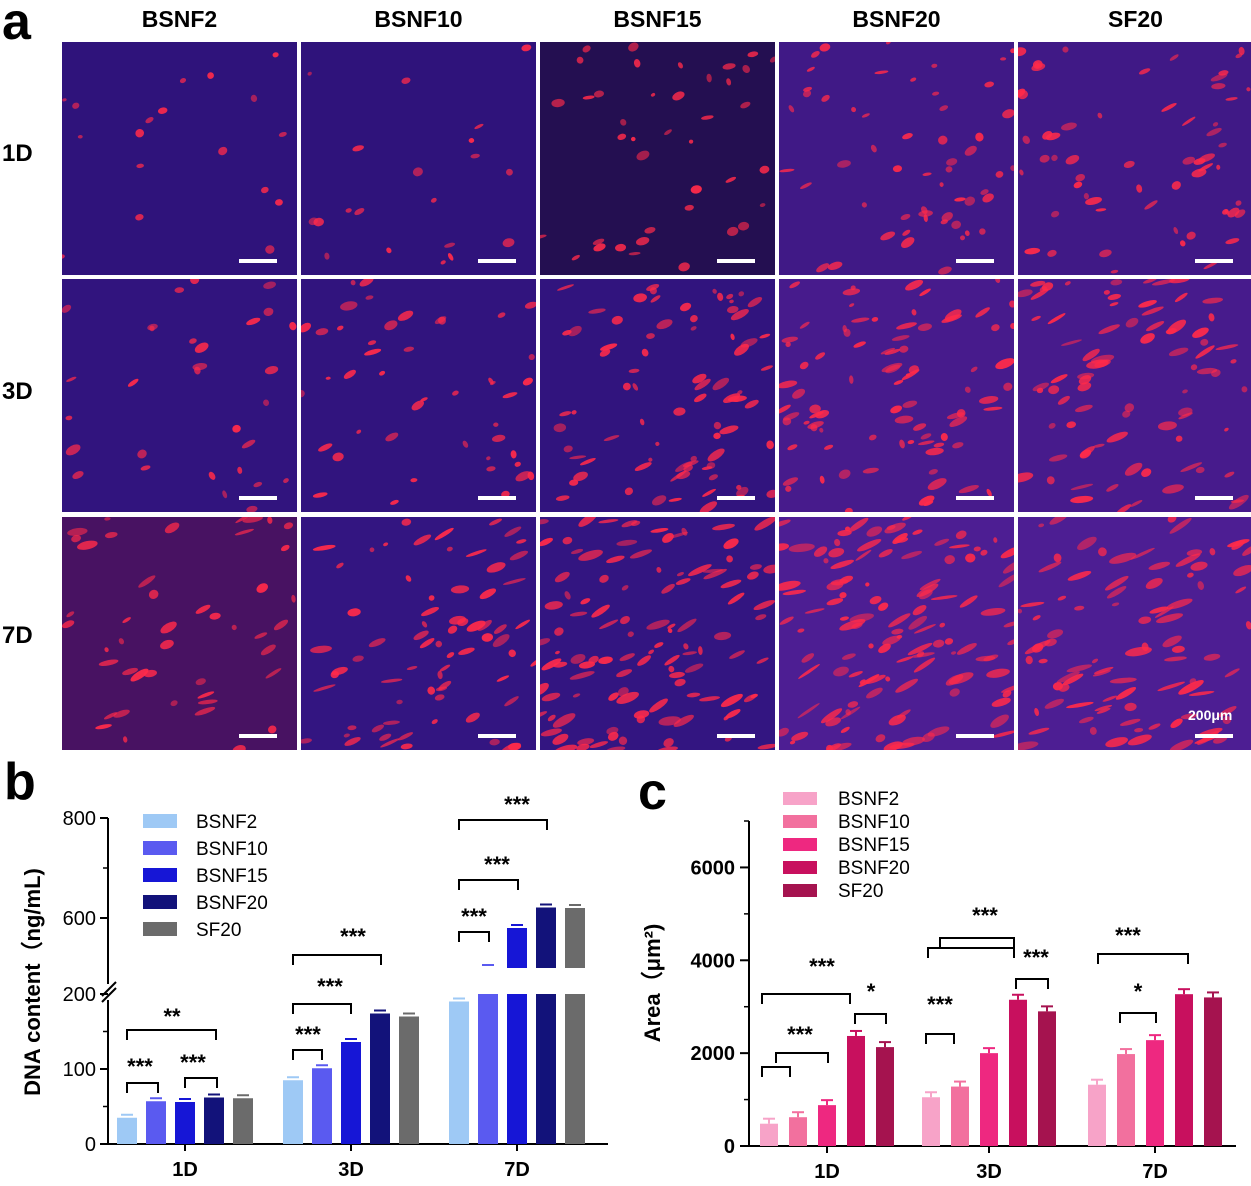  What do you see at coordinates (874, 868) in the screenshot?
I see `c-legend-label: BSNF20` at bounding box center [874, 868].